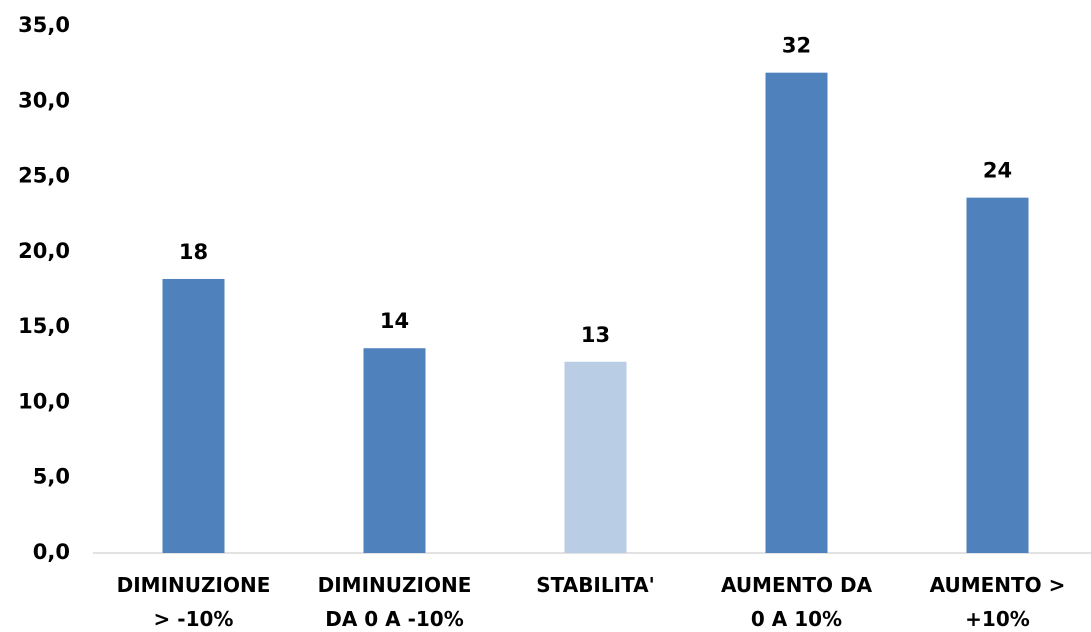 The height and width of the screenshot is (632, 1091). What do you see at coordinates (44, 176) in the screenshot?
I see `y-tick-label: 25,0` at bounding box center [44, 176].